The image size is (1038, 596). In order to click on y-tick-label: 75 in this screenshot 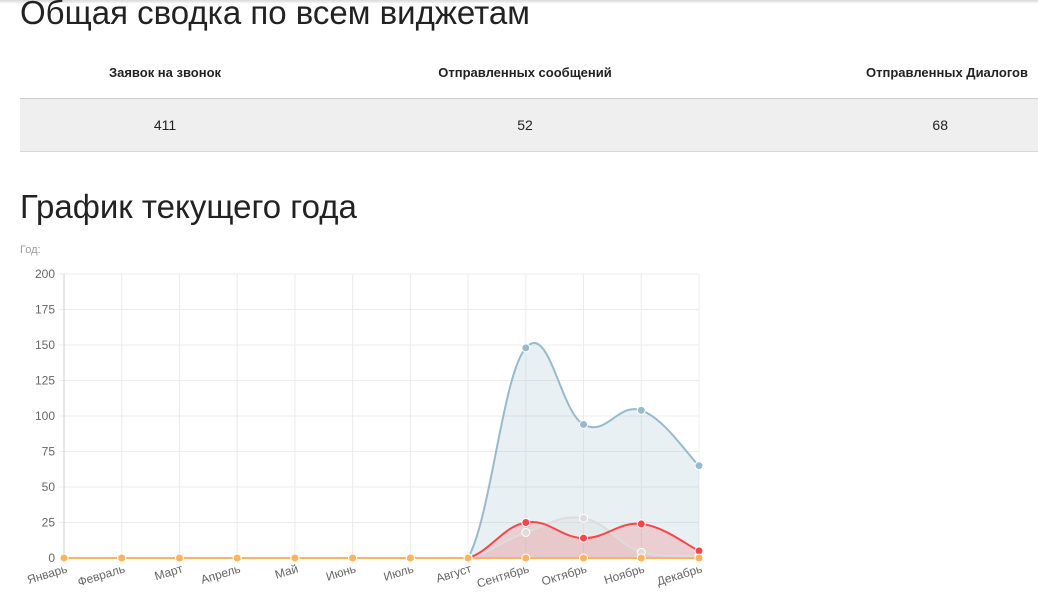, I will do `click(49, 452)`.